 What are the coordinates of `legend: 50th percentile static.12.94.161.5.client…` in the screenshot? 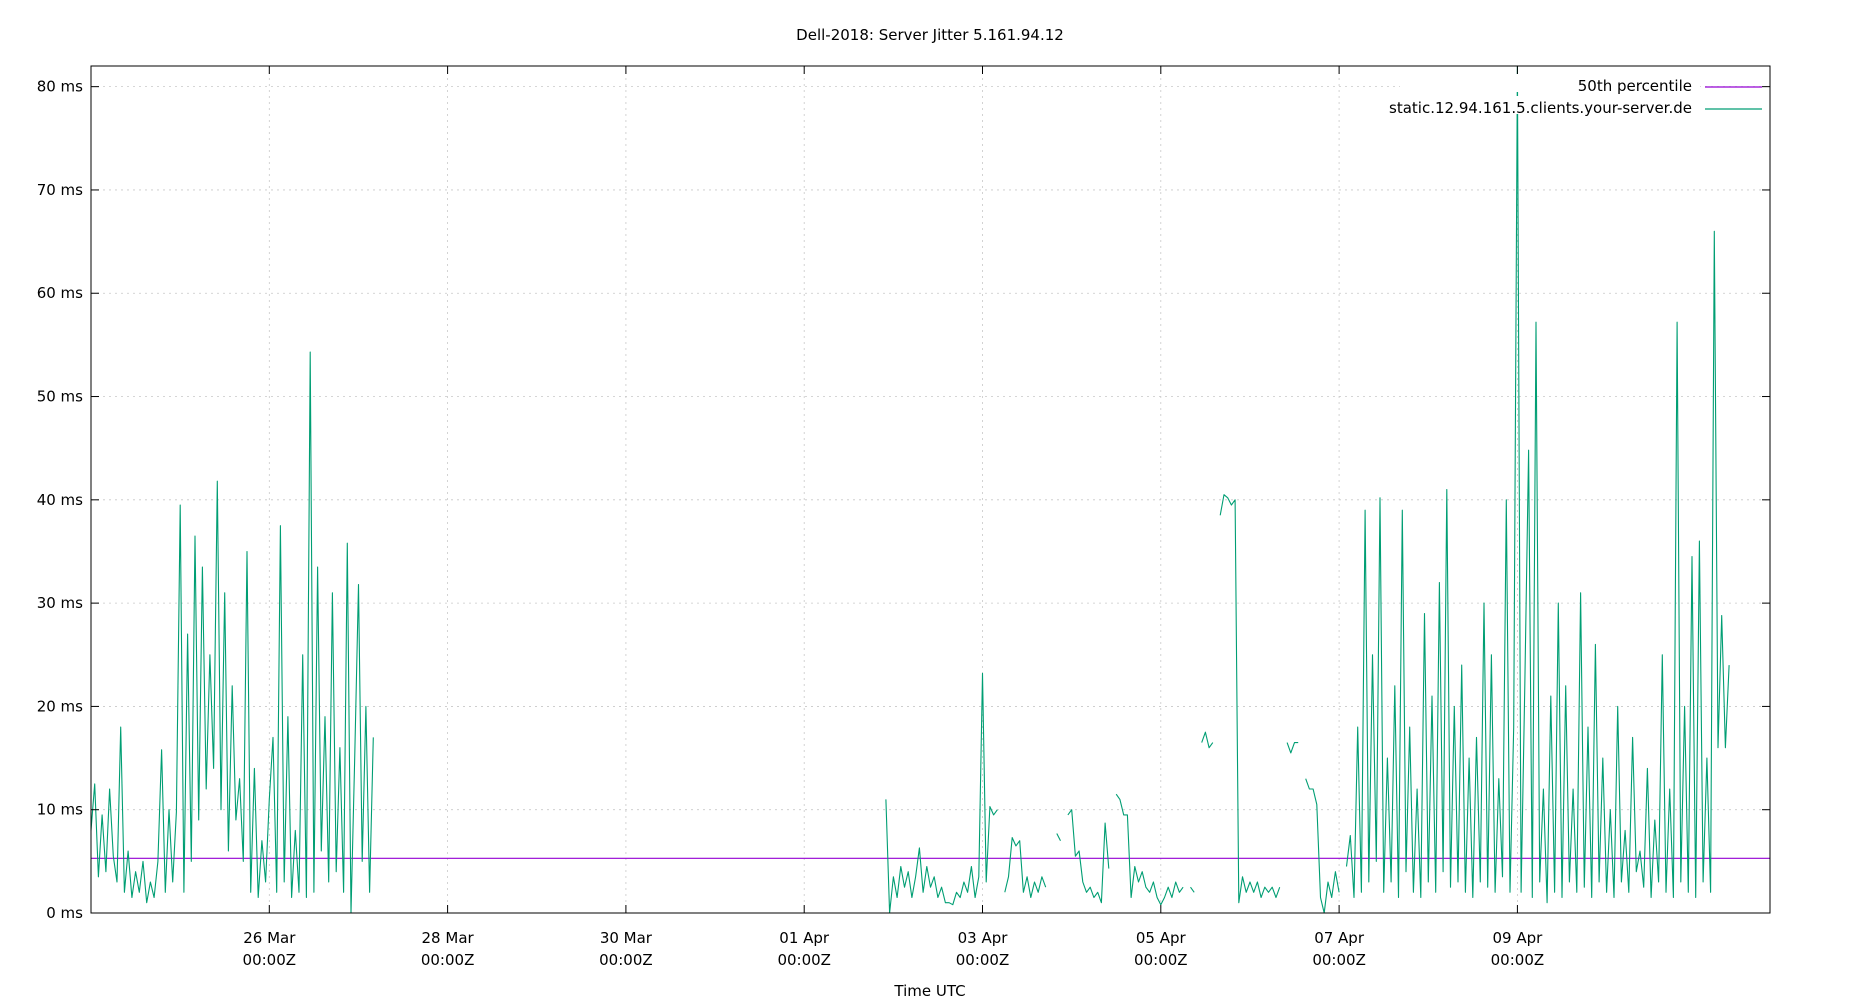 It's located at (1575, 95).